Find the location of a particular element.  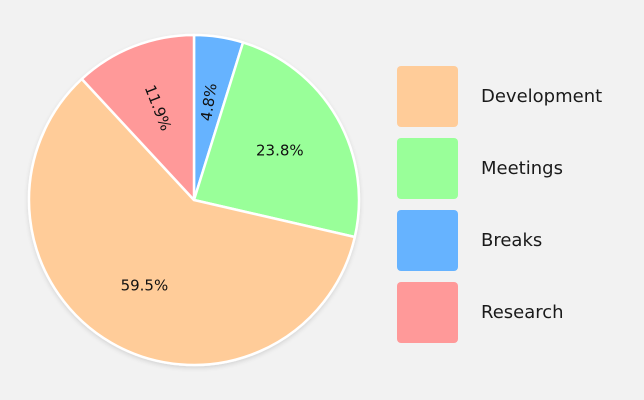

pie-slice-research is located at coordinates (138, 117).